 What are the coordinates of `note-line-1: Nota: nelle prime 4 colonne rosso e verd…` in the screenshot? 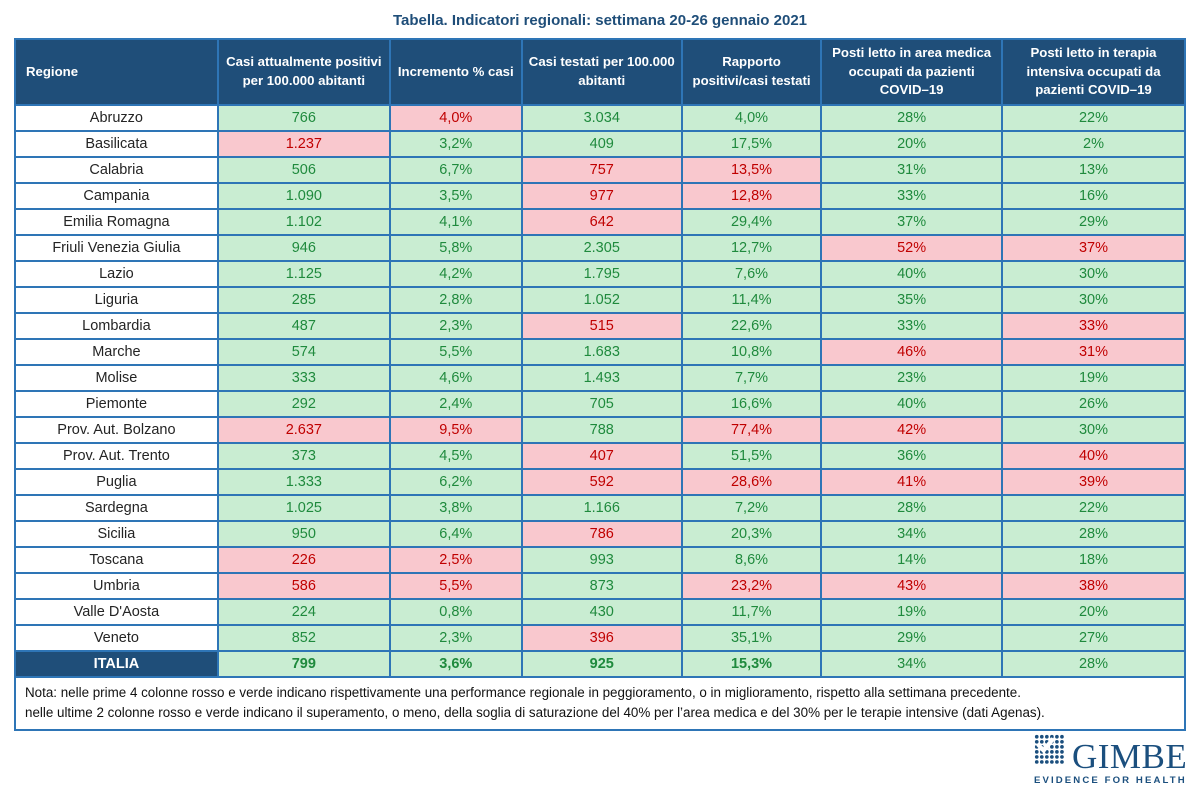 It's located at (523, 693).